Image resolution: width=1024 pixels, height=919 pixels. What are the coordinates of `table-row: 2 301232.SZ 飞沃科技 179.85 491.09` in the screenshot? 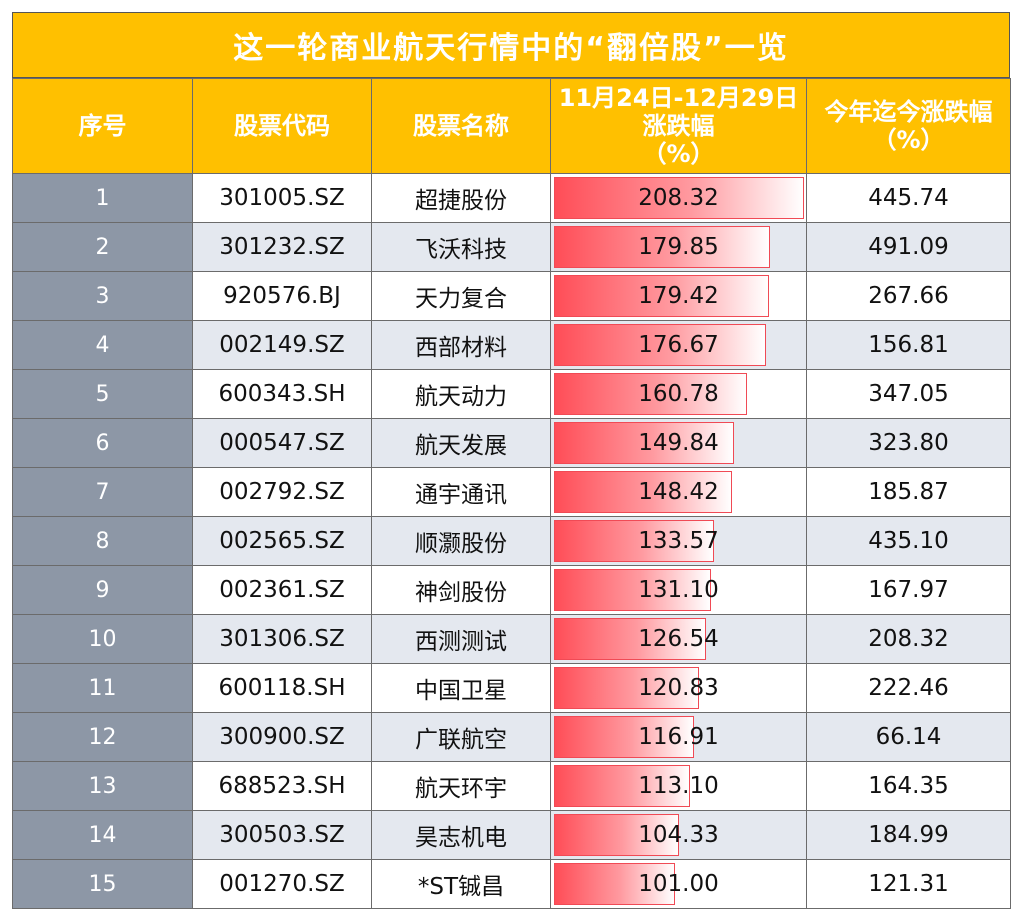 It's located at (511, 247).